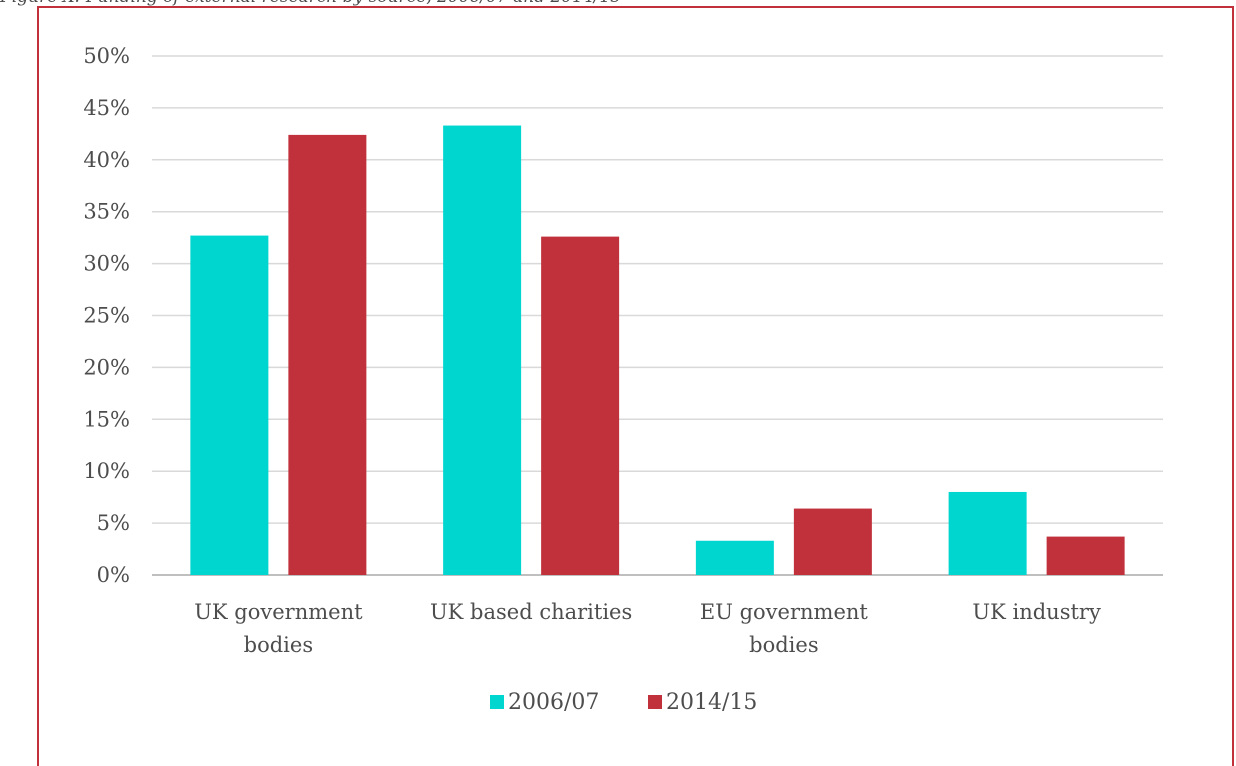  Describe the element at coordinates (278, 612) in the screenshot. I see `category-label: UK government` at that location.